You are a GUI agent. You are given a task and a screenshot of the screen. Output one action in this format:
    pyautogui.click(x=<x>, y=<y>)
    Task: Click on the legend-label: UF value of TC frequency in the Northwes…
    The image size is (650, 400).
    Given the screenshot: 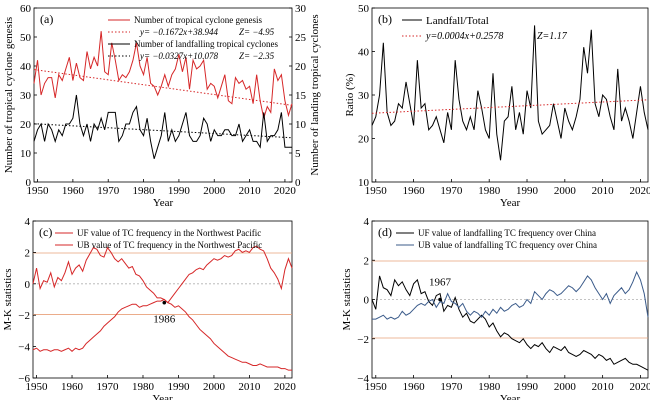 What is the action you would take?
    pyautogui.click(x=169, y=233)
    